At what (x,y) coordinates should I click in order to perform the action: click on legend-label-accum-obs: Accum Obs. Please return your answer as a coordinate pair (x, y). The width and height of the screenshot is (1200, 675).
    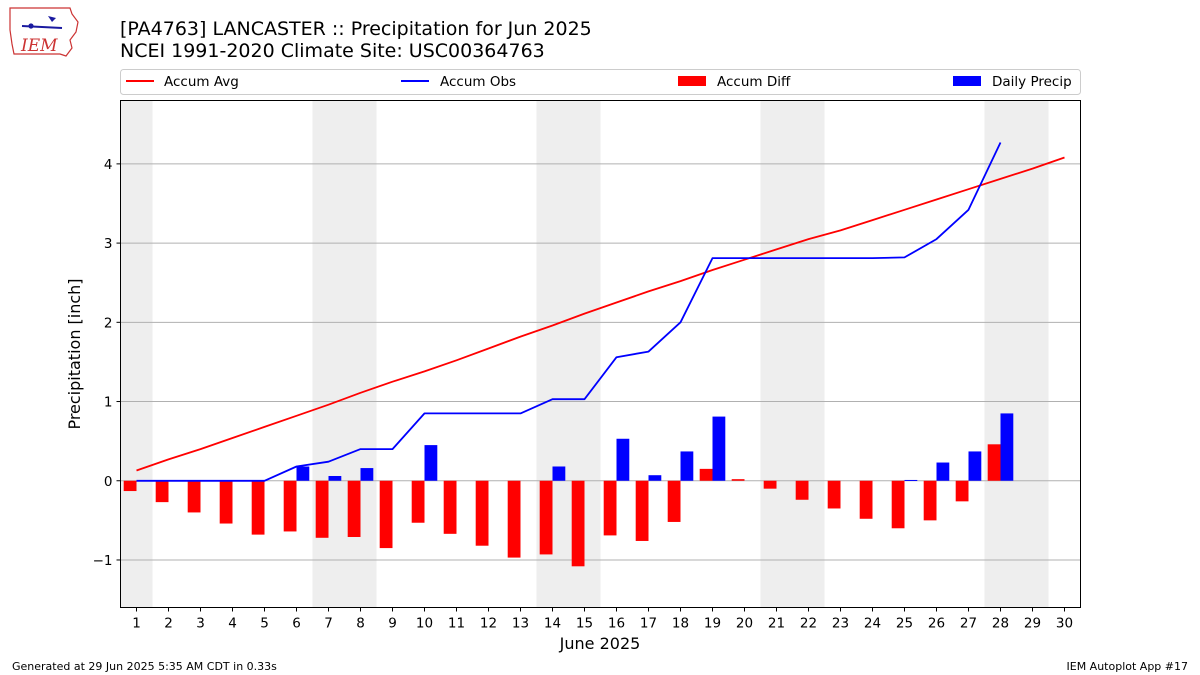
    Looking at the image, I should click on (478, 82).